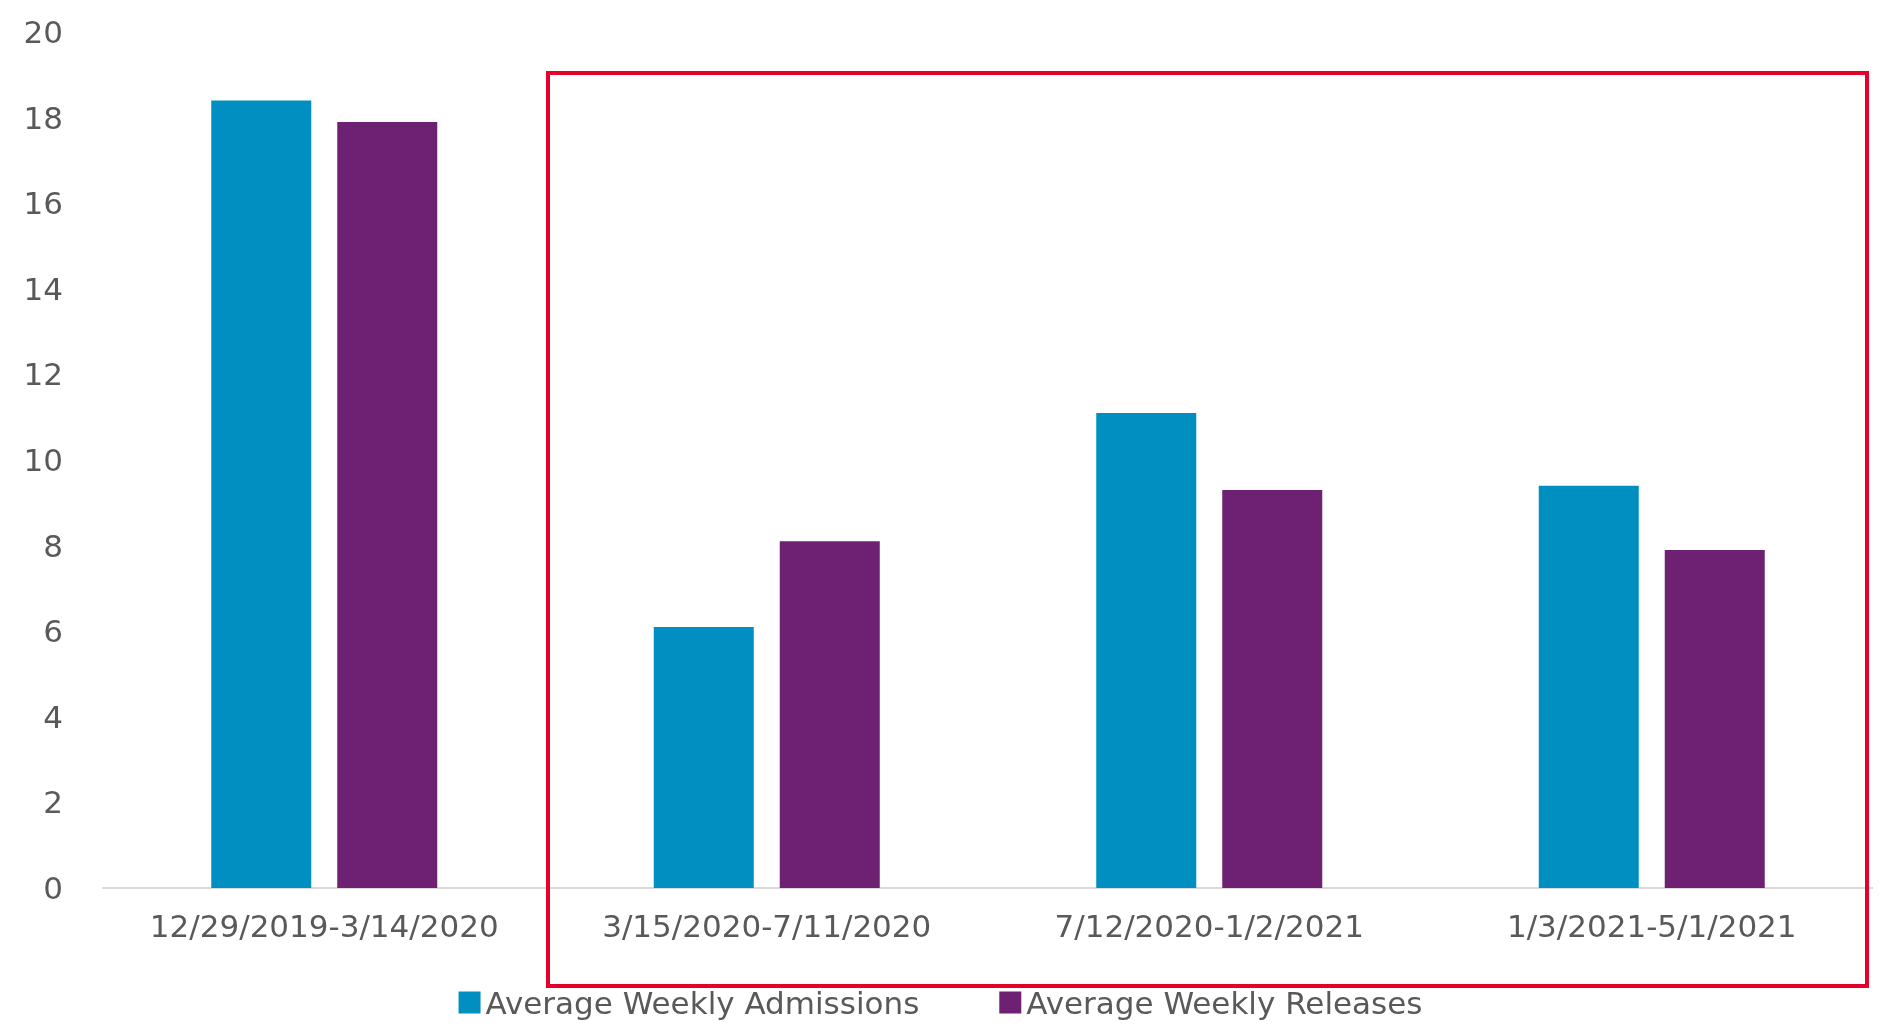 This screenshot has width=1881, height=1031. Describe the element at coordinates (43, 288) in the screenshot. I see `y-tick-label: 14` at that location.